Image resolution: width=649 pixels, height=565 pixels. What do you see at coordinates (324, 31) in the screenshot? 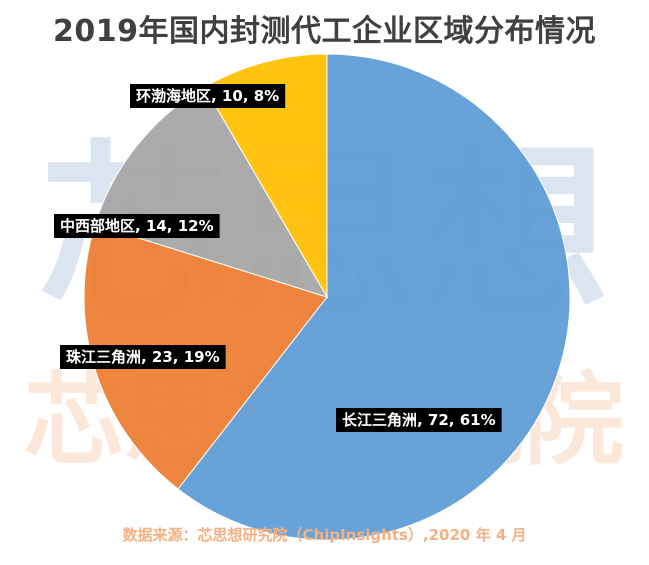
I see `chart-title: 2019年国内封测代工企业区域分布情况` at bounding box center [324, 31].